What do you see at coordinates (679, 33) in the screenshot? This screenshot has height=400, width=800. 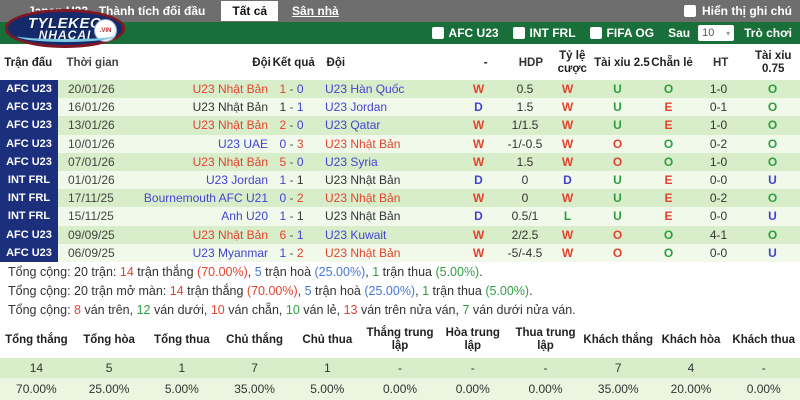 I see `after-label: Sau` at bounding box center [679, 33].